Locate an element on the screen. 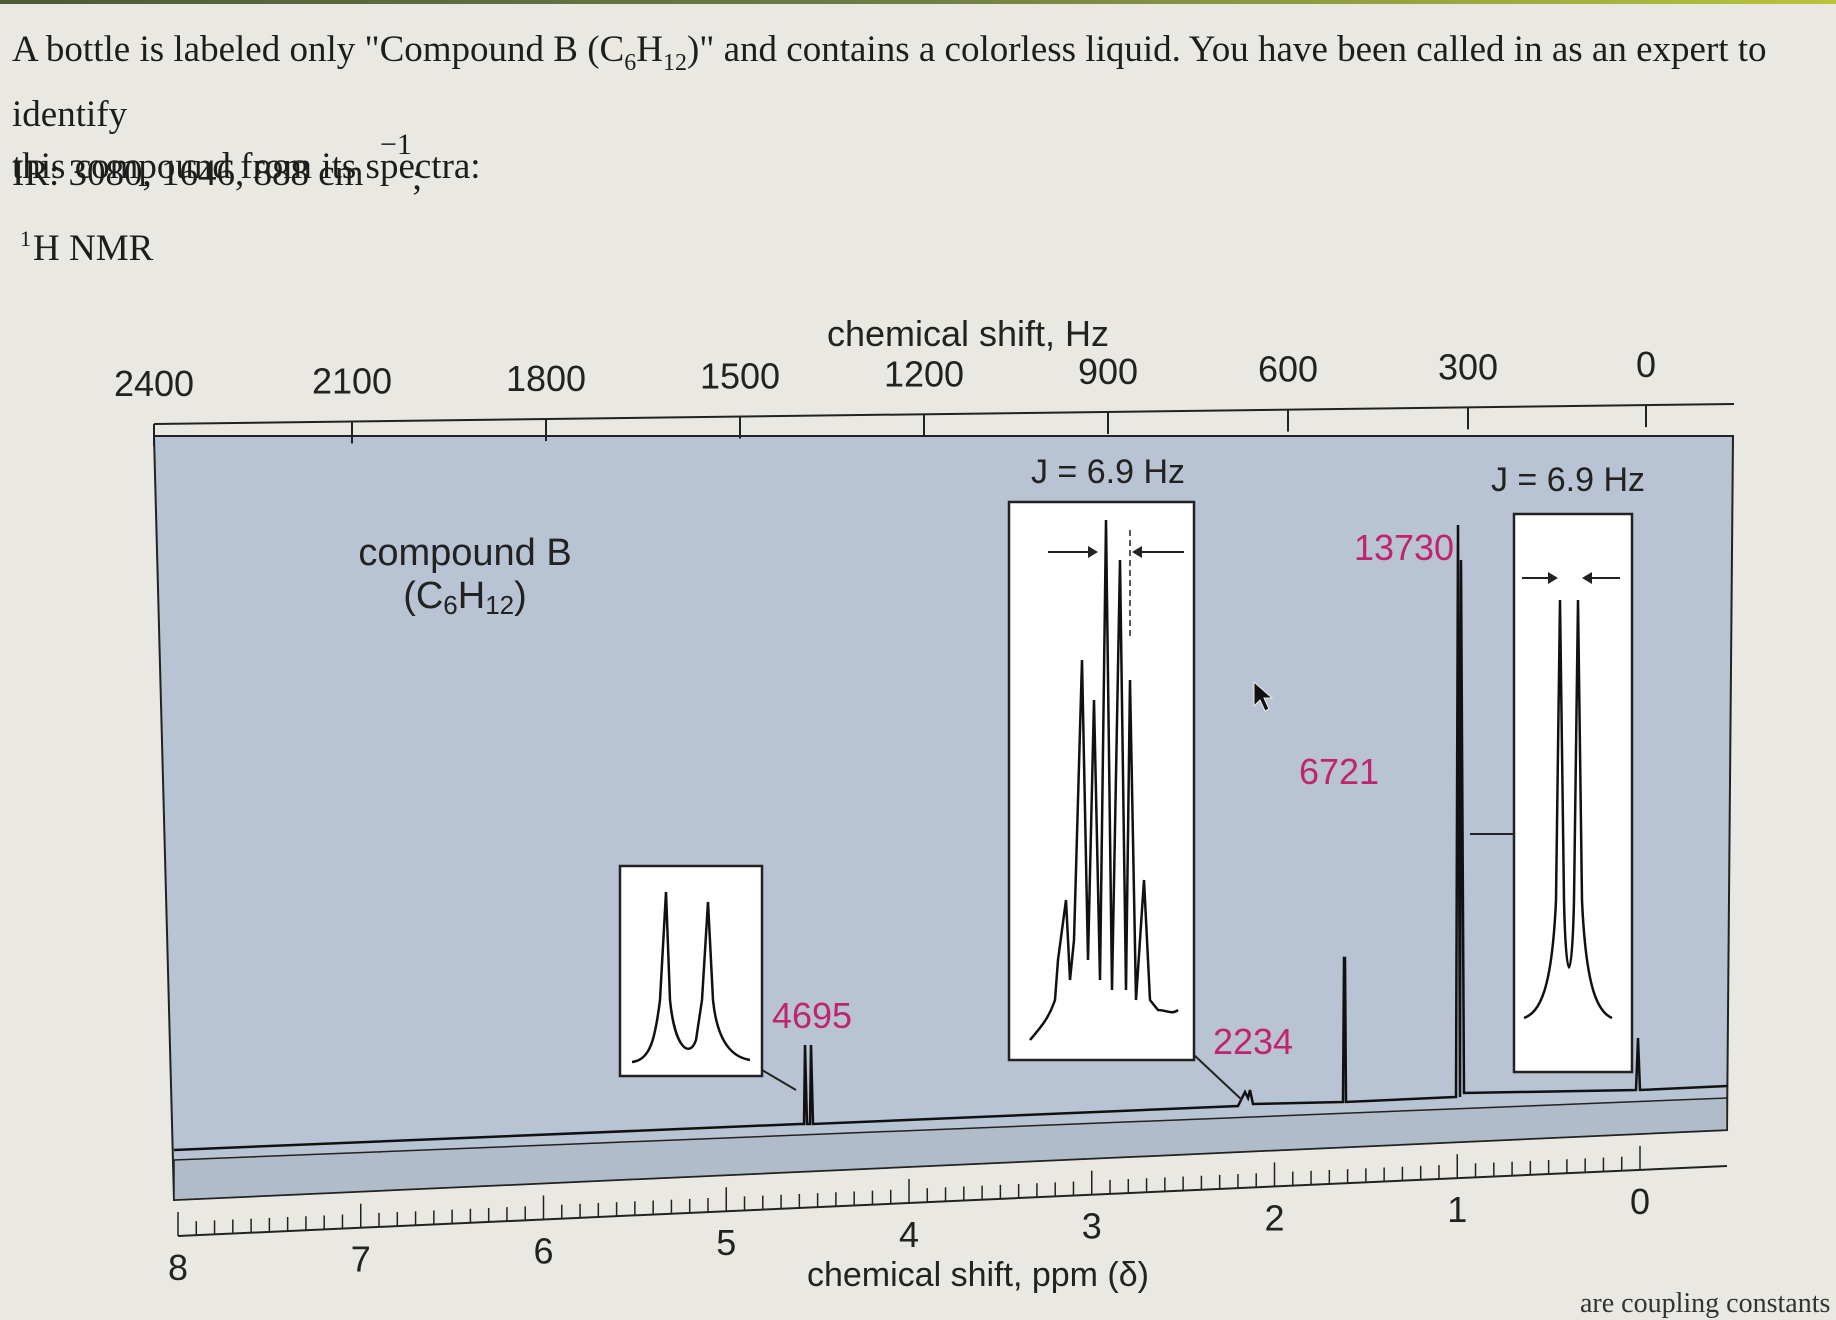  inset-doublet is located at coordinates (1573, 793).